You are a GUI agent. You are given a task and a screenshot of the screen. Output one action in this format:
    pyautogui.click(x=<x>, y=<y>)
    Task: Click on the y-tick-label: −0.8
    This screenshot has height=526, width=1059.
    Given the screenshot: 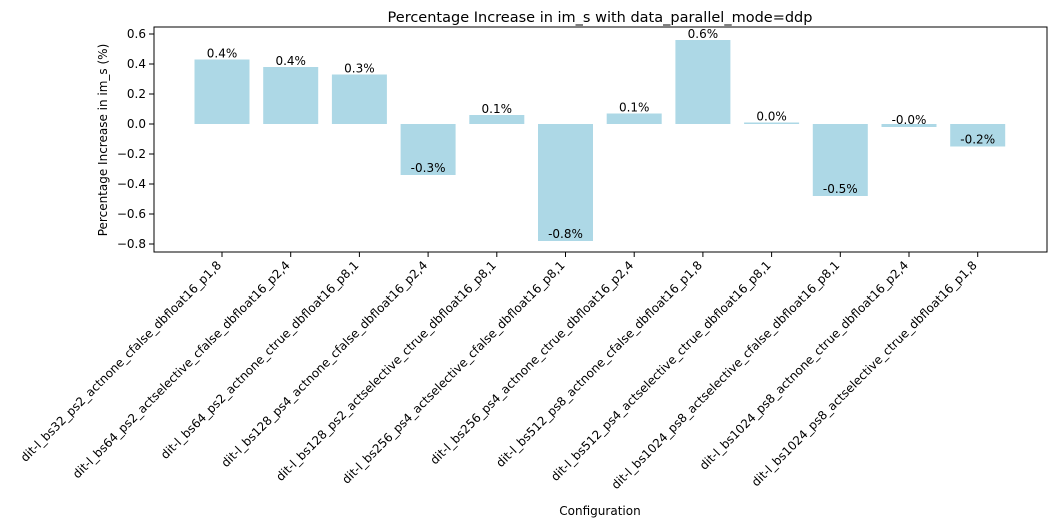 What is the action you would take?
    pyautogui.click(x=131, y=244)
    